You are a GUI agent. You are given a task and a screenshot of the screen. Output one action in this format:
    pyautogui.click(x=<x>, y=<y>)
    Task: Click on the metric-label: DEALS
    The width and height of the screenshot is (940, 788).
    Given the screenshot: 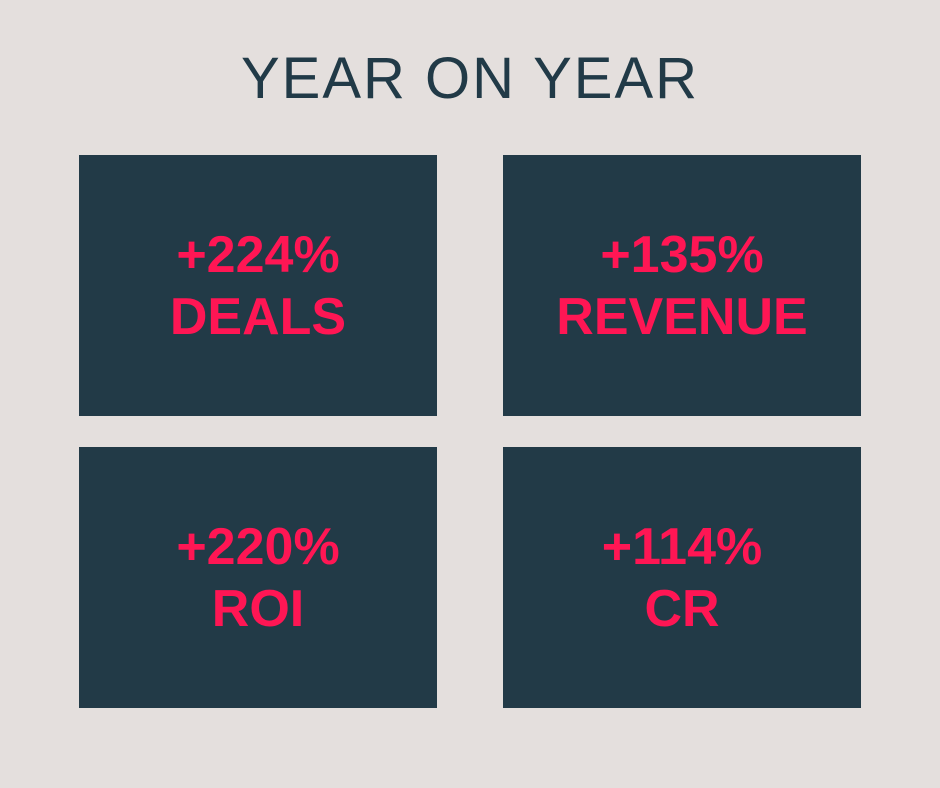 What is the action you would take?
    pyautogui.click(x=258, y=316)
    